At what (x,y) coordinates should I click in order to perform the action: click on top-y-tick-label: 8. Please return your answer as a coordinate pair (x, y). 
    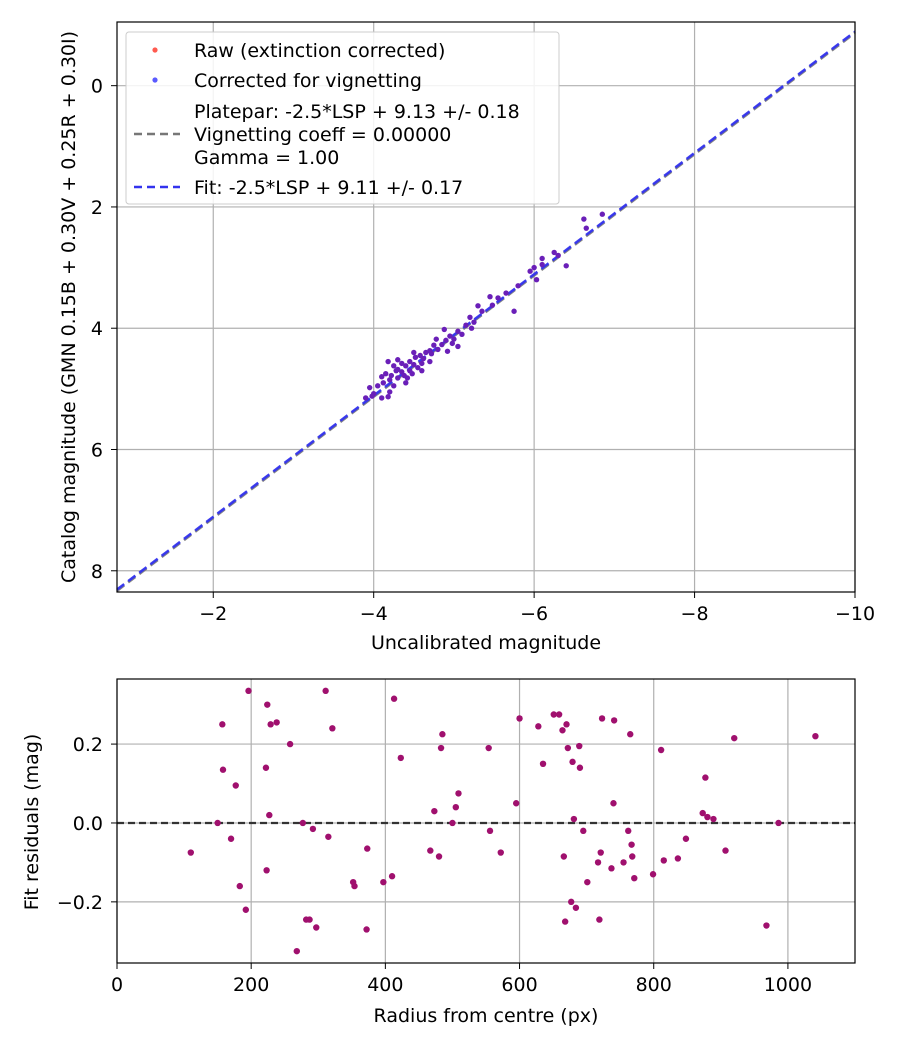
    Looking at the image, I should click on (97, 572).